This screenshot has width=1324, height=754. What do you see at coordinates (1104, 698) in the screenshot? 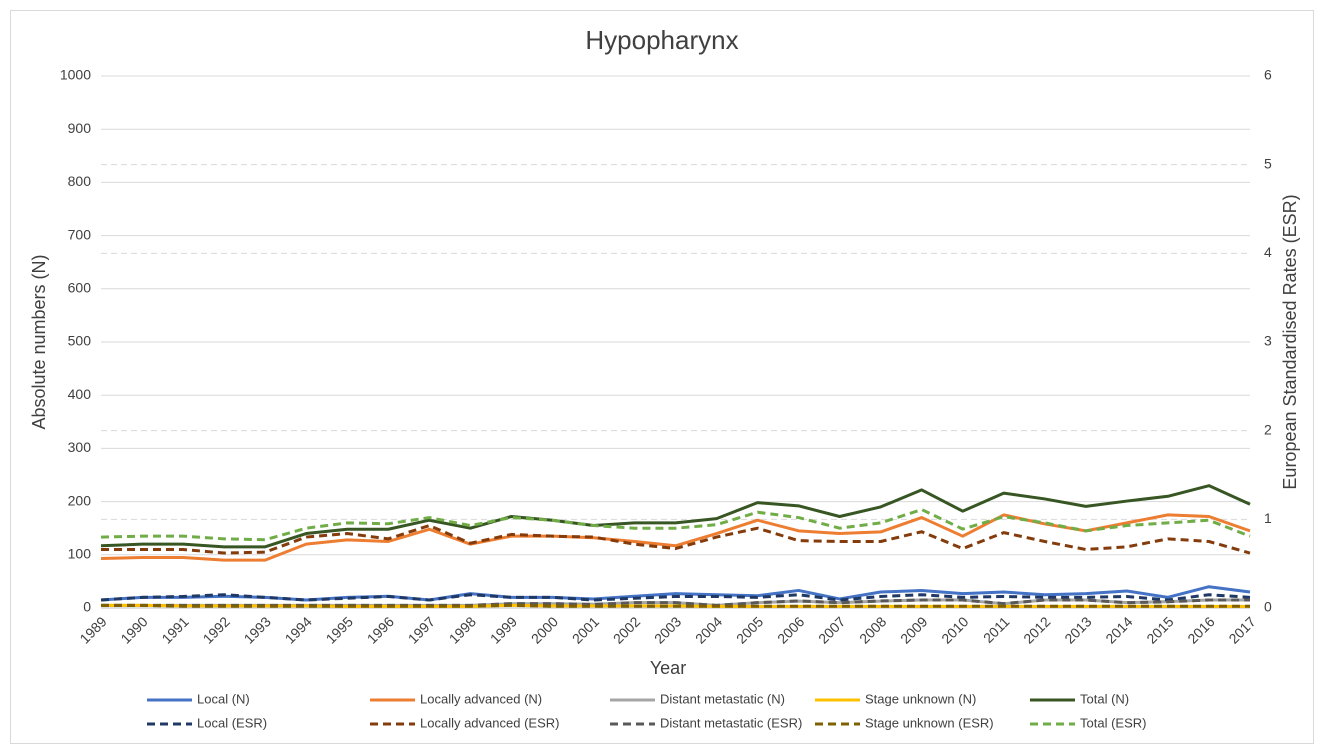
I see `legend-text: Total (N)` at bounding box center [1104, 698].